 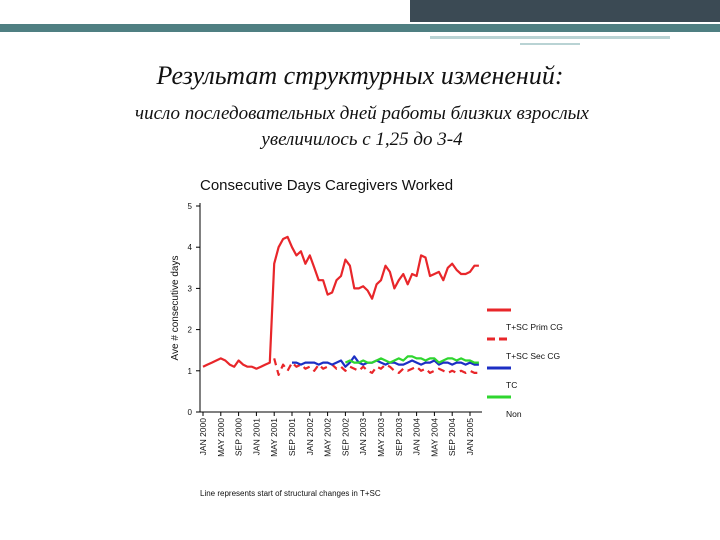 I want to click on y-tick-label: 4, so click(x=190, y=247).